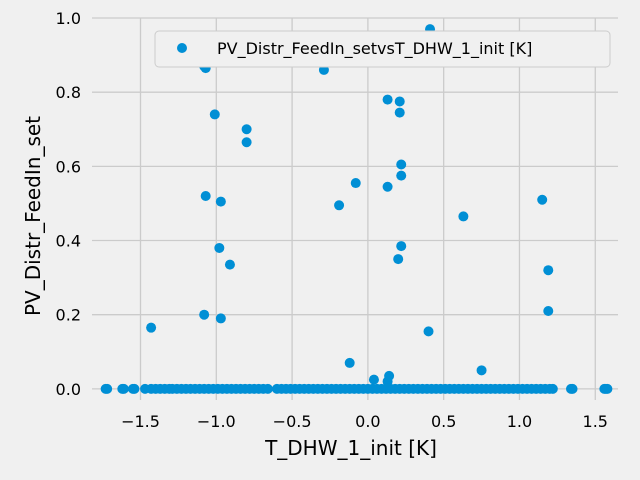 The height and width of the screenshot is (480, 640). What do you see at coordinates (182, 48) in the screenshot?
I see `legend-marker` at bounding box center [182, 48].